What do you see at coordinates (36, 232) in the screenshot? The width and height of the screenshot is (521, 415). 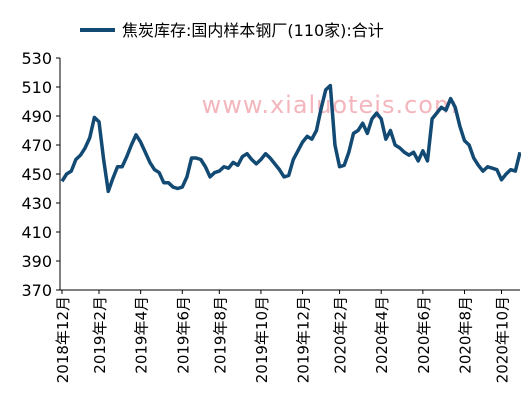 I see `y-tick-label: 410` at bounding box center [36, 232].